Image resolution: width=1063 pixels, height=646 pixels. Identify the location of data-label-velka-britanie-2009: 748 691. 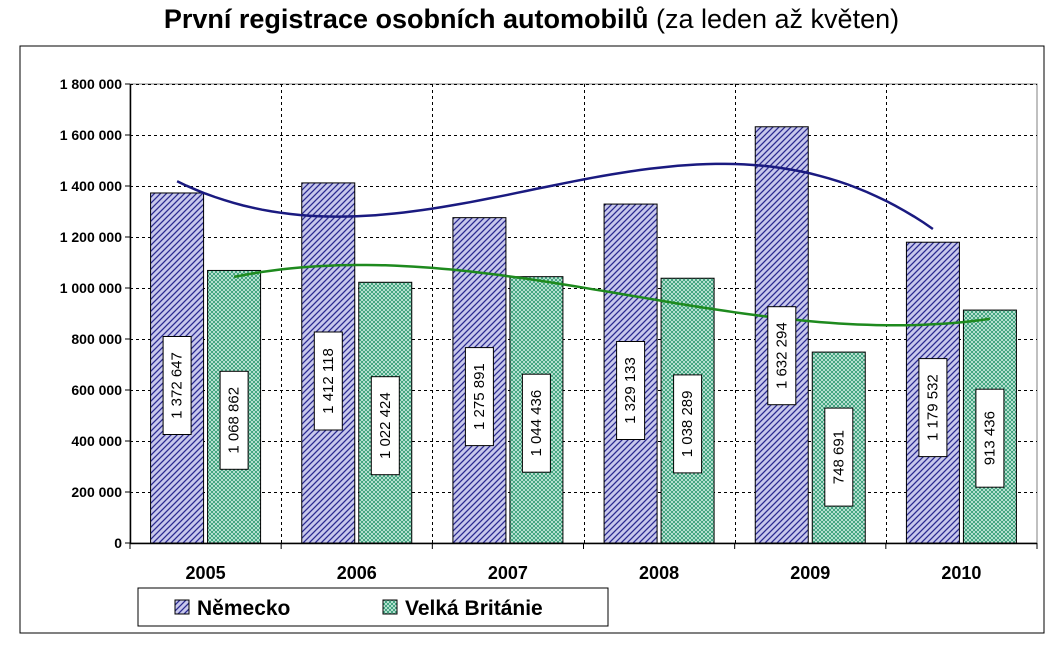
(839, 457).